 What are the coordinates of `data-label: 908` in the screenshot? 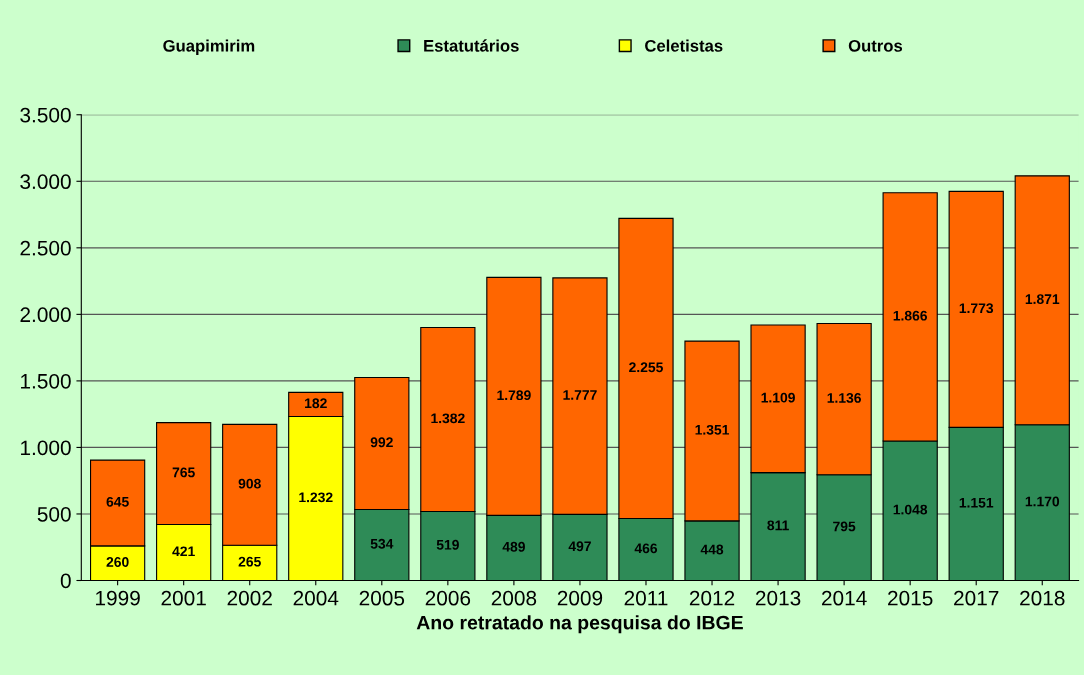 It's located at (249, 483).